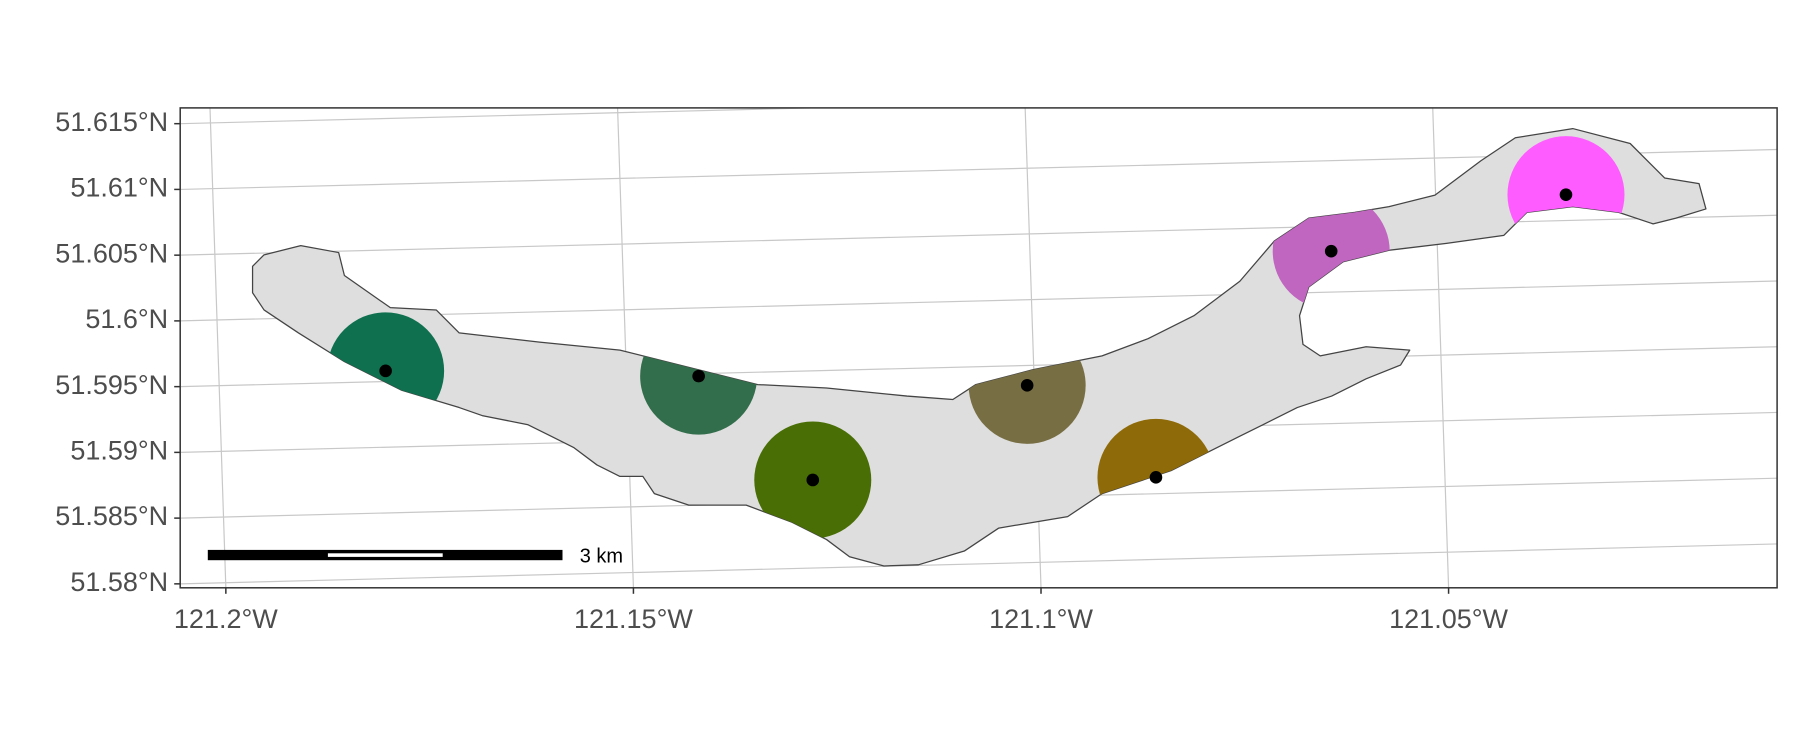  Describe the element at coordinates (1448, 619) in the screenshot. I see `x-tick-label: 121.05°W` at that location.